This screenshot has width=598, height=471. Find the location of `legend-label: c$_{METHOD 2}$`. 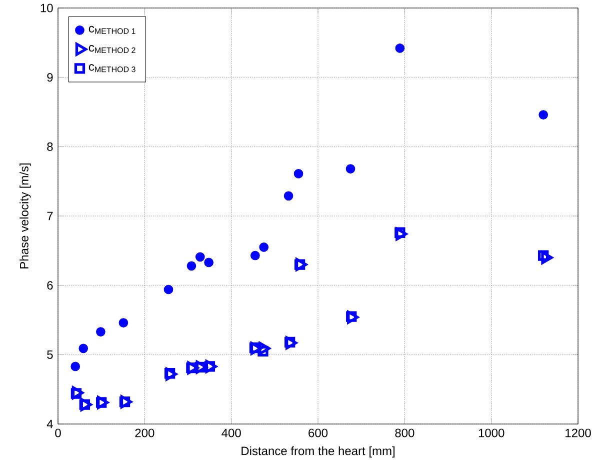

legend-label: c$_{METHOD 2}$ is located at coordinates (112, 49).